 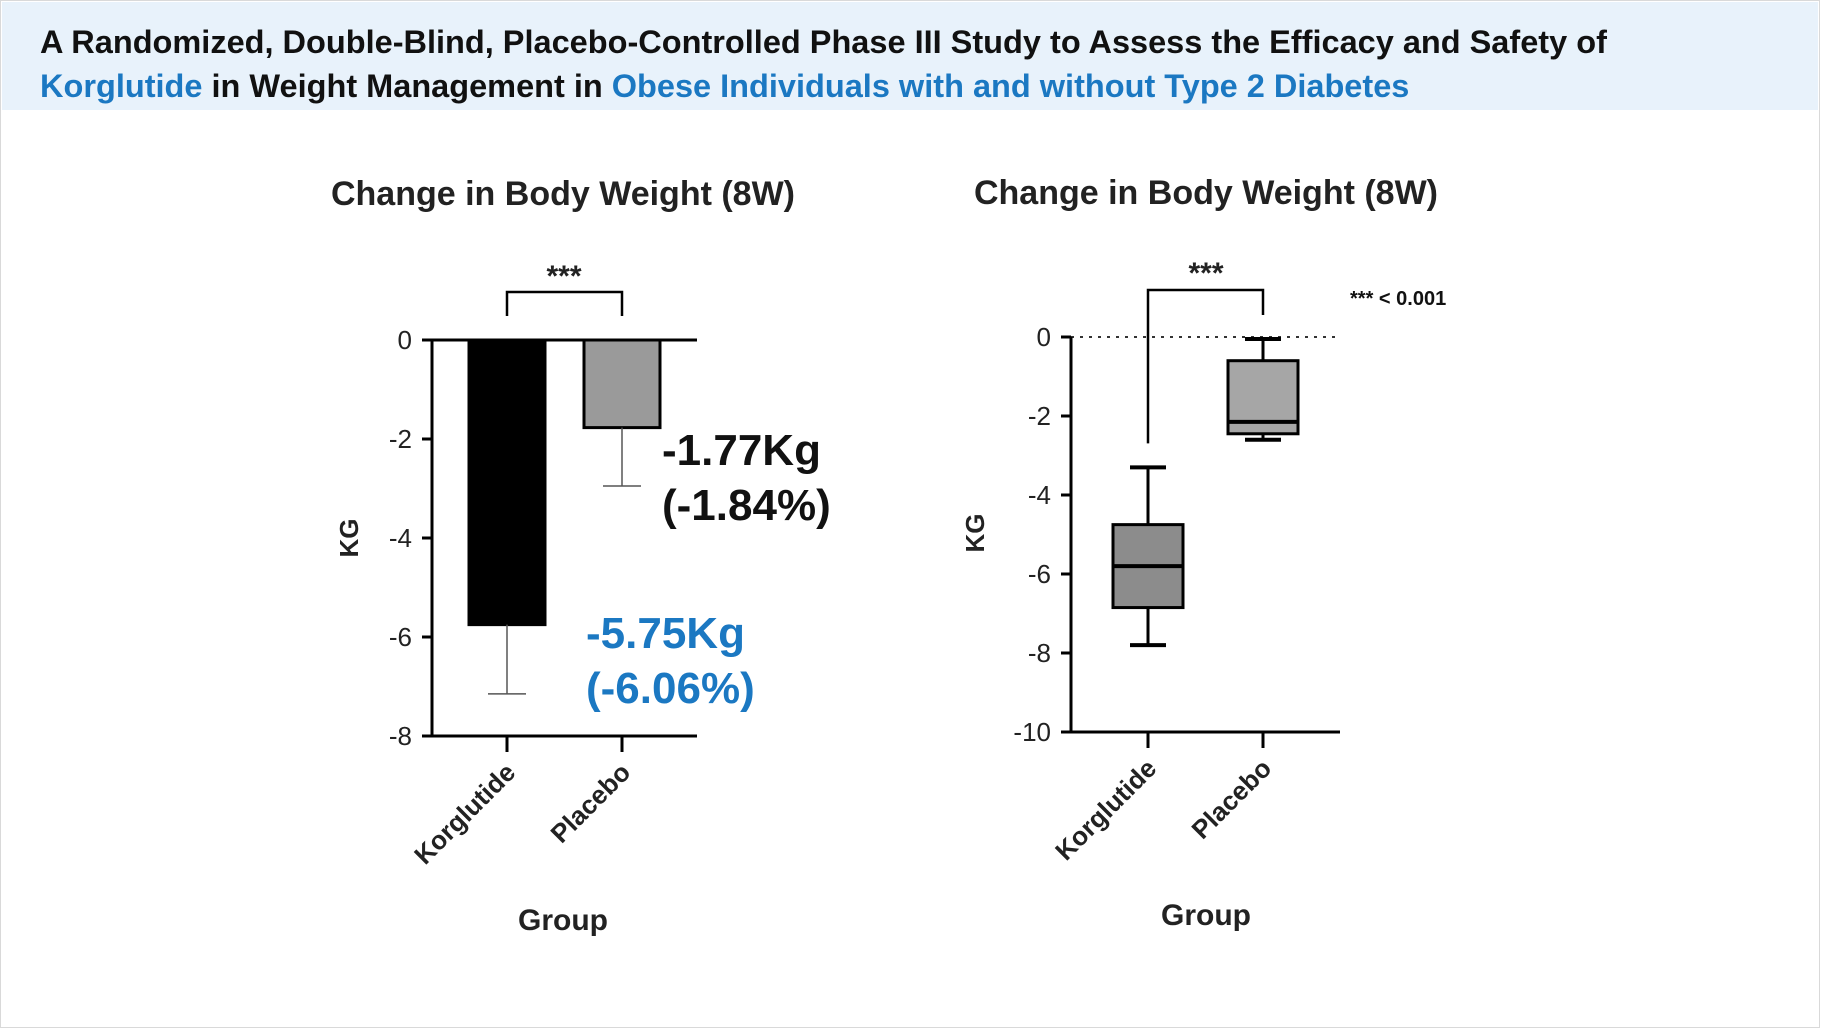 What do you see at coordinates (1398, 299) in the screenshot?
I see `significance-note: *** < 0.001` at bounding box center [1398, 299].